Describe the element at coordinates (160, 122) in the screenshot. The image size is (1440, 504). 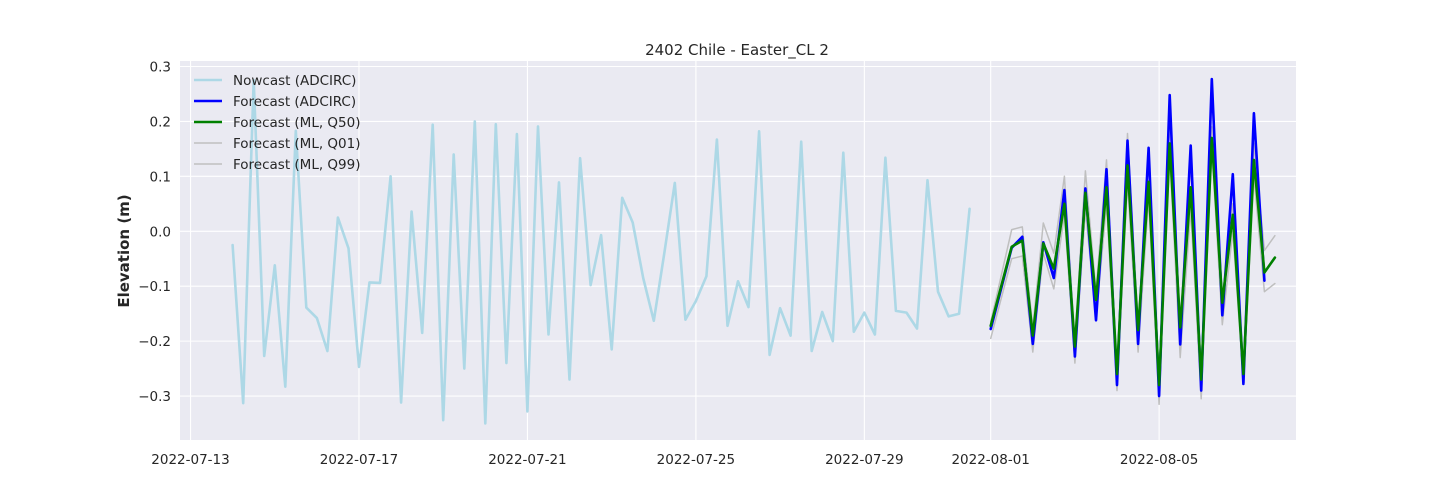
I see `y-tick-label: 0.2` at that location.